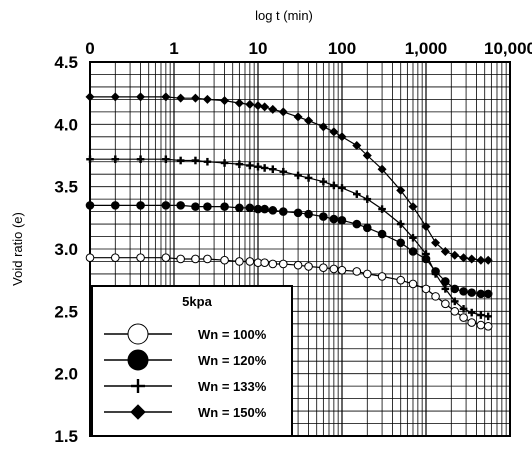 This screenshot has width=532, height=453. What do you see at coordinates (66, 249) in the screenshot?
I see `y-tick-label: 3.0` at bounding box center [66, 249].